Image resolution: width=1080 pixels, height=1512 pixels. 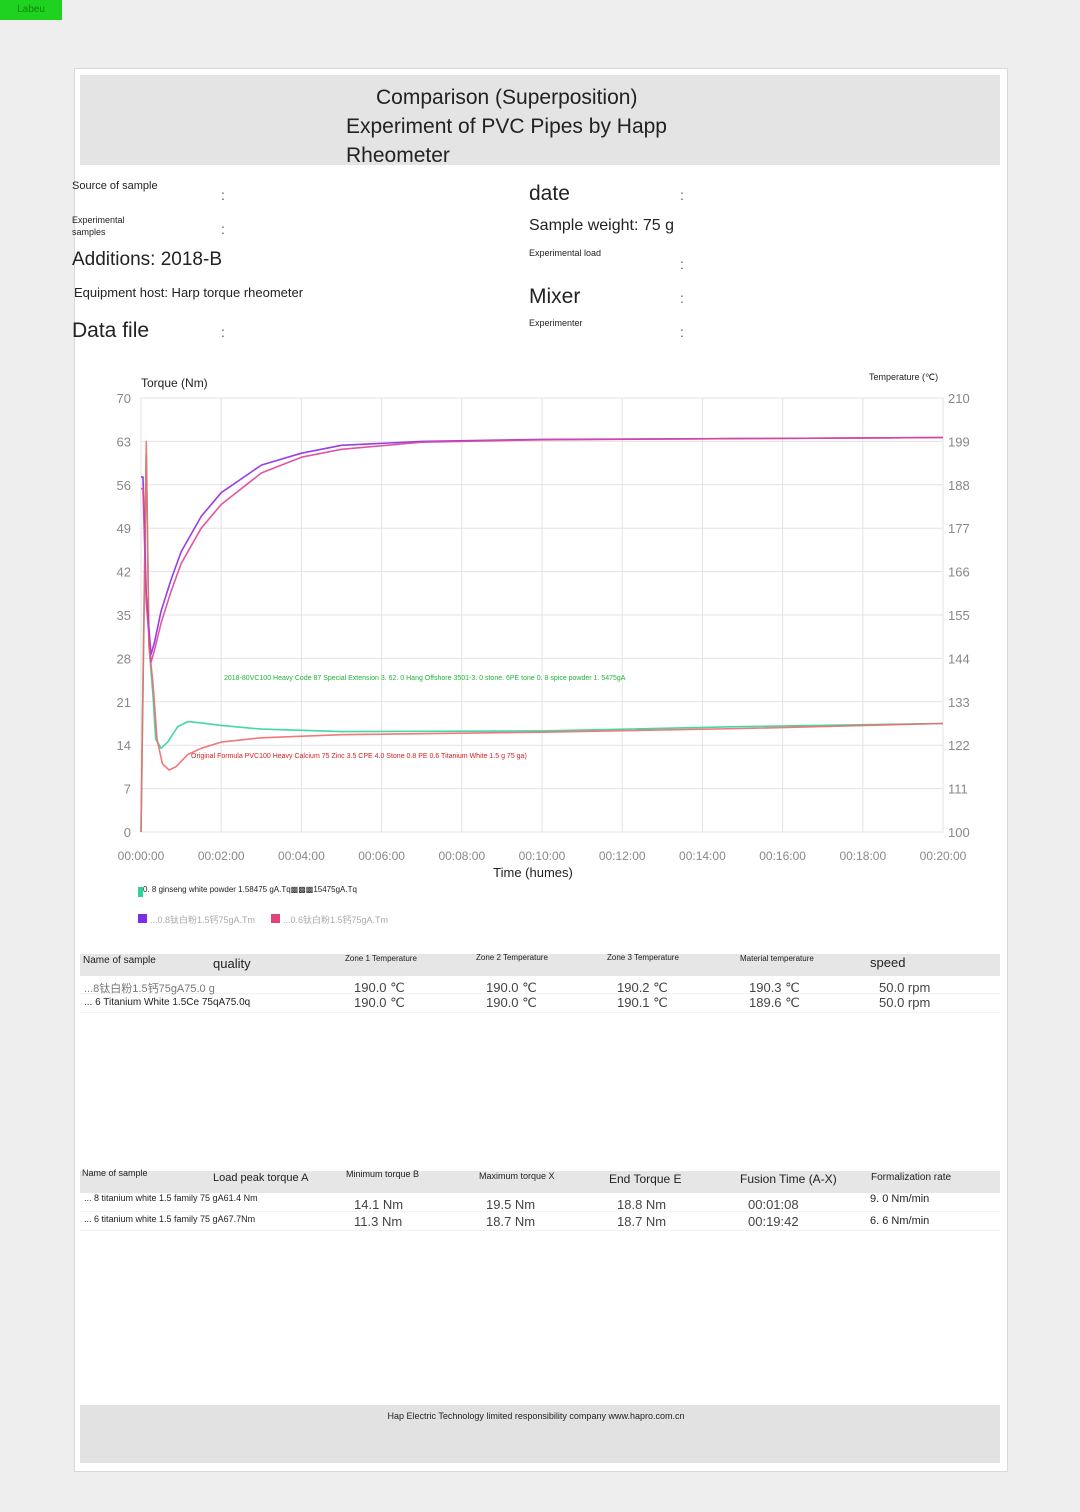 I want to click on table1-row2-speed: 50.0 rpm, so click(x=905, y=1002).